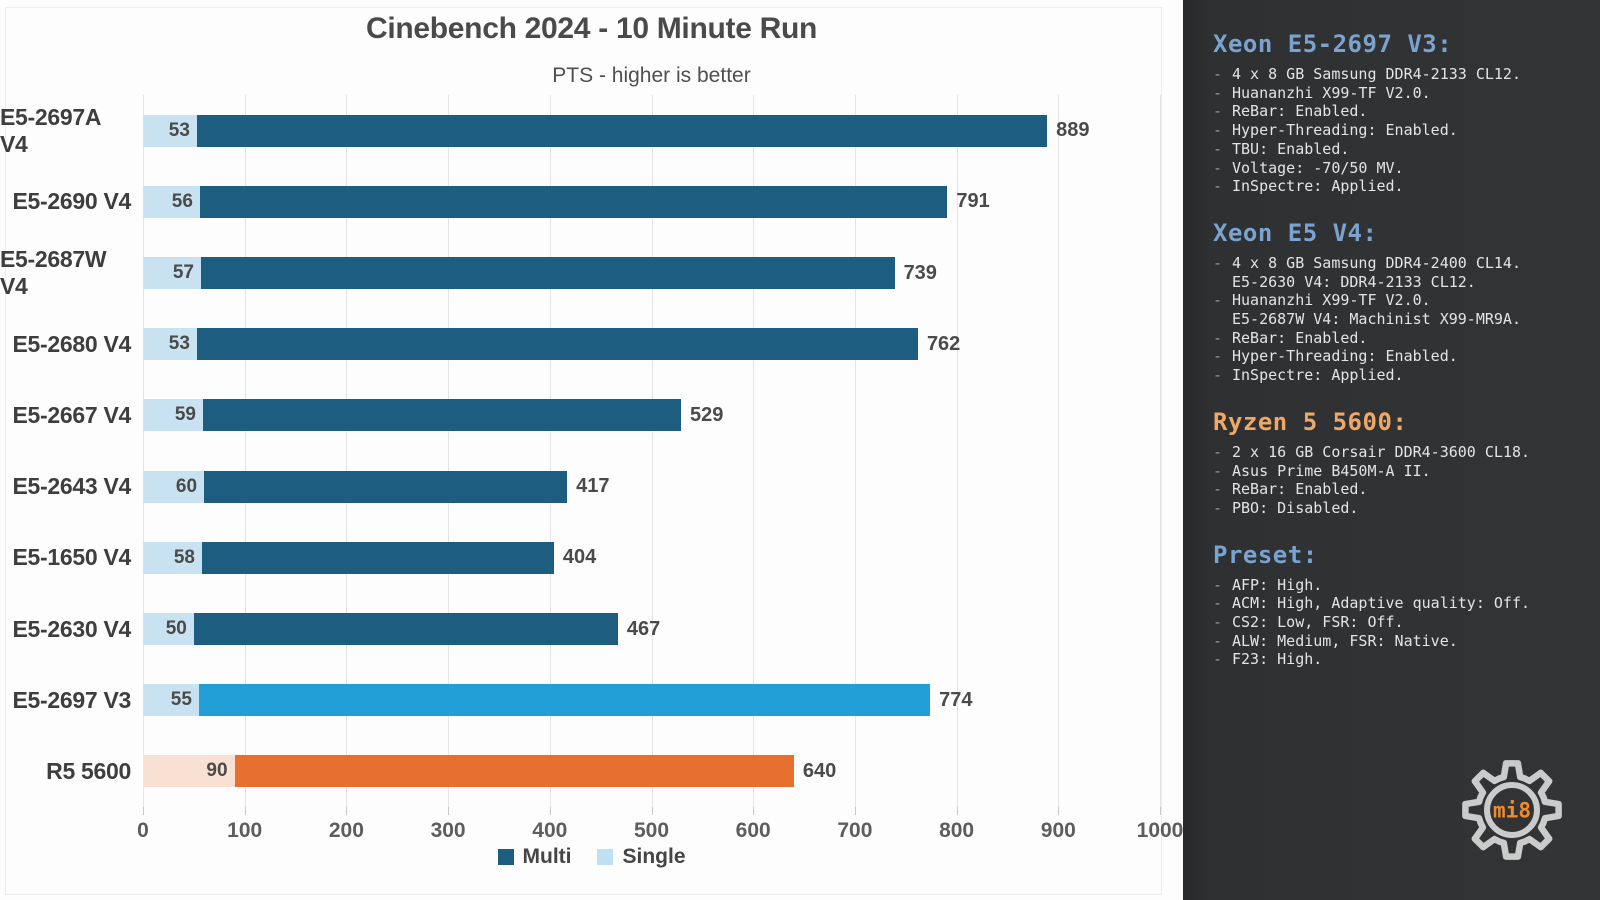  Describe the element at coordinates (1345, 640) in the screenshot. I see `spec-text: ALW: Medium, FSR: Native.` at that location.